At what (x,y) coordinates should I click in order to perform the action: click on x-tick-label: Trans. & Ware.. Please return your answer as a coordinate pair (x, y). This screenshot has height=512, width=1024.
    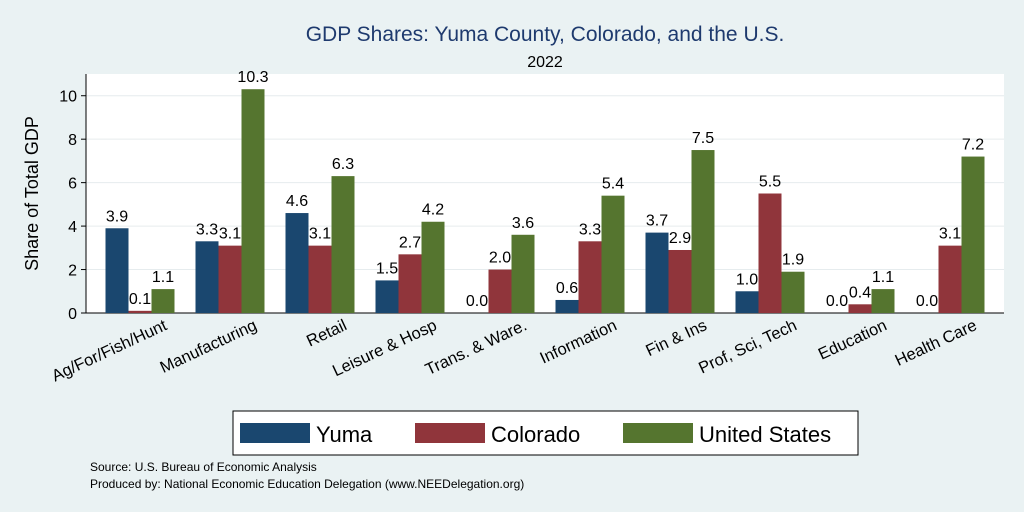
    Looking at the image, I should click on (476, 347).